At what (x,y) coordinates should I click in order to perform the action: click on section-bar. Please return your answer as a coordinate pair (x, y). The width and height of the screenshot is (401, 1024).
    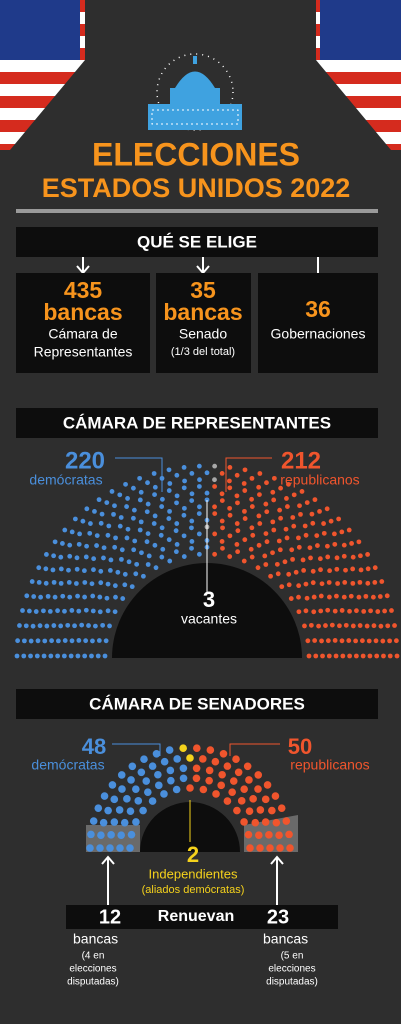
    Looking at the image, I should click on (197, 423).